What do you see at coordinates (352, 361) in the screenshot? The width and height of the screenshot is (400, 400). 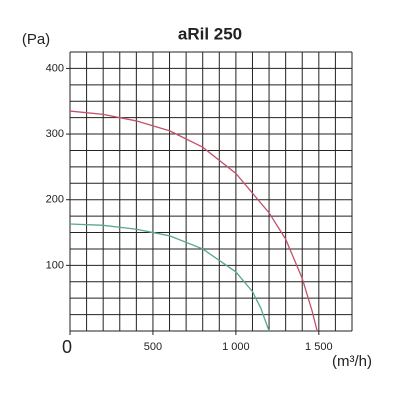 I see `x-axis-label: (m³/h)` at bounding box center [352, 361].